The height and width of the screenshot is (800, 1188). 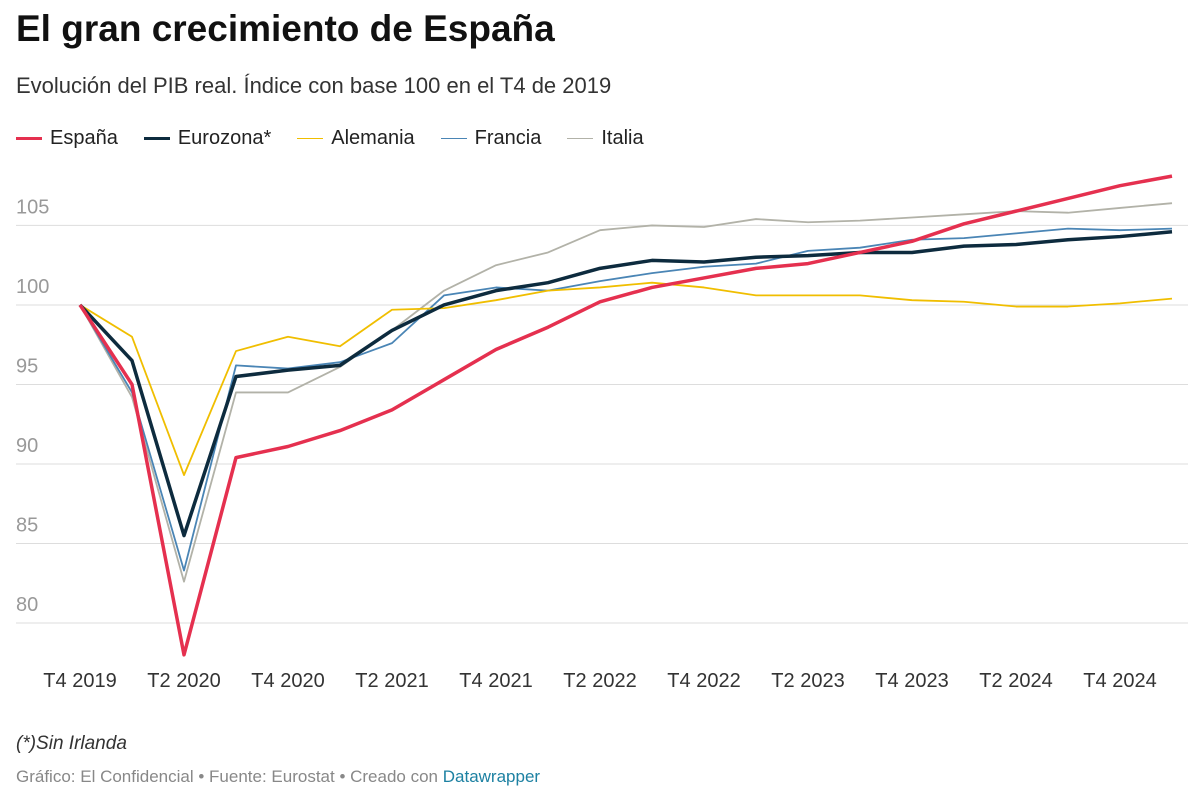 I want to click on legend-label: Eurozona*, so click(x=224, y=138).